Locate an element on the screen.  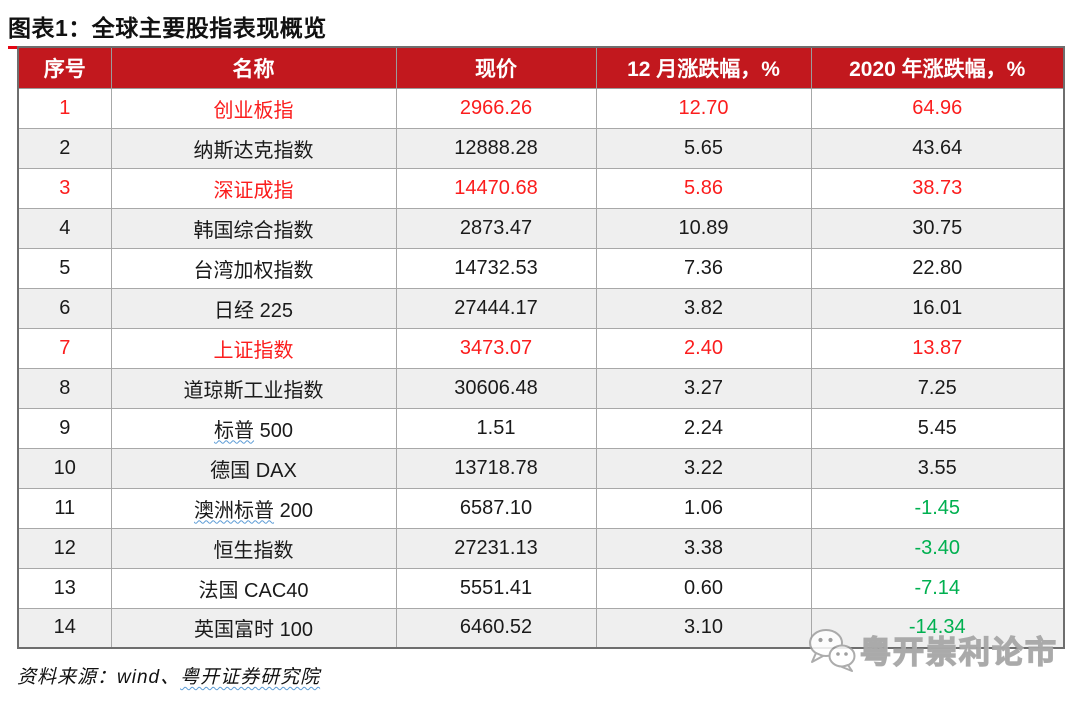
ytd-change-cell: -7.14 is located at coordinates (937, 588).